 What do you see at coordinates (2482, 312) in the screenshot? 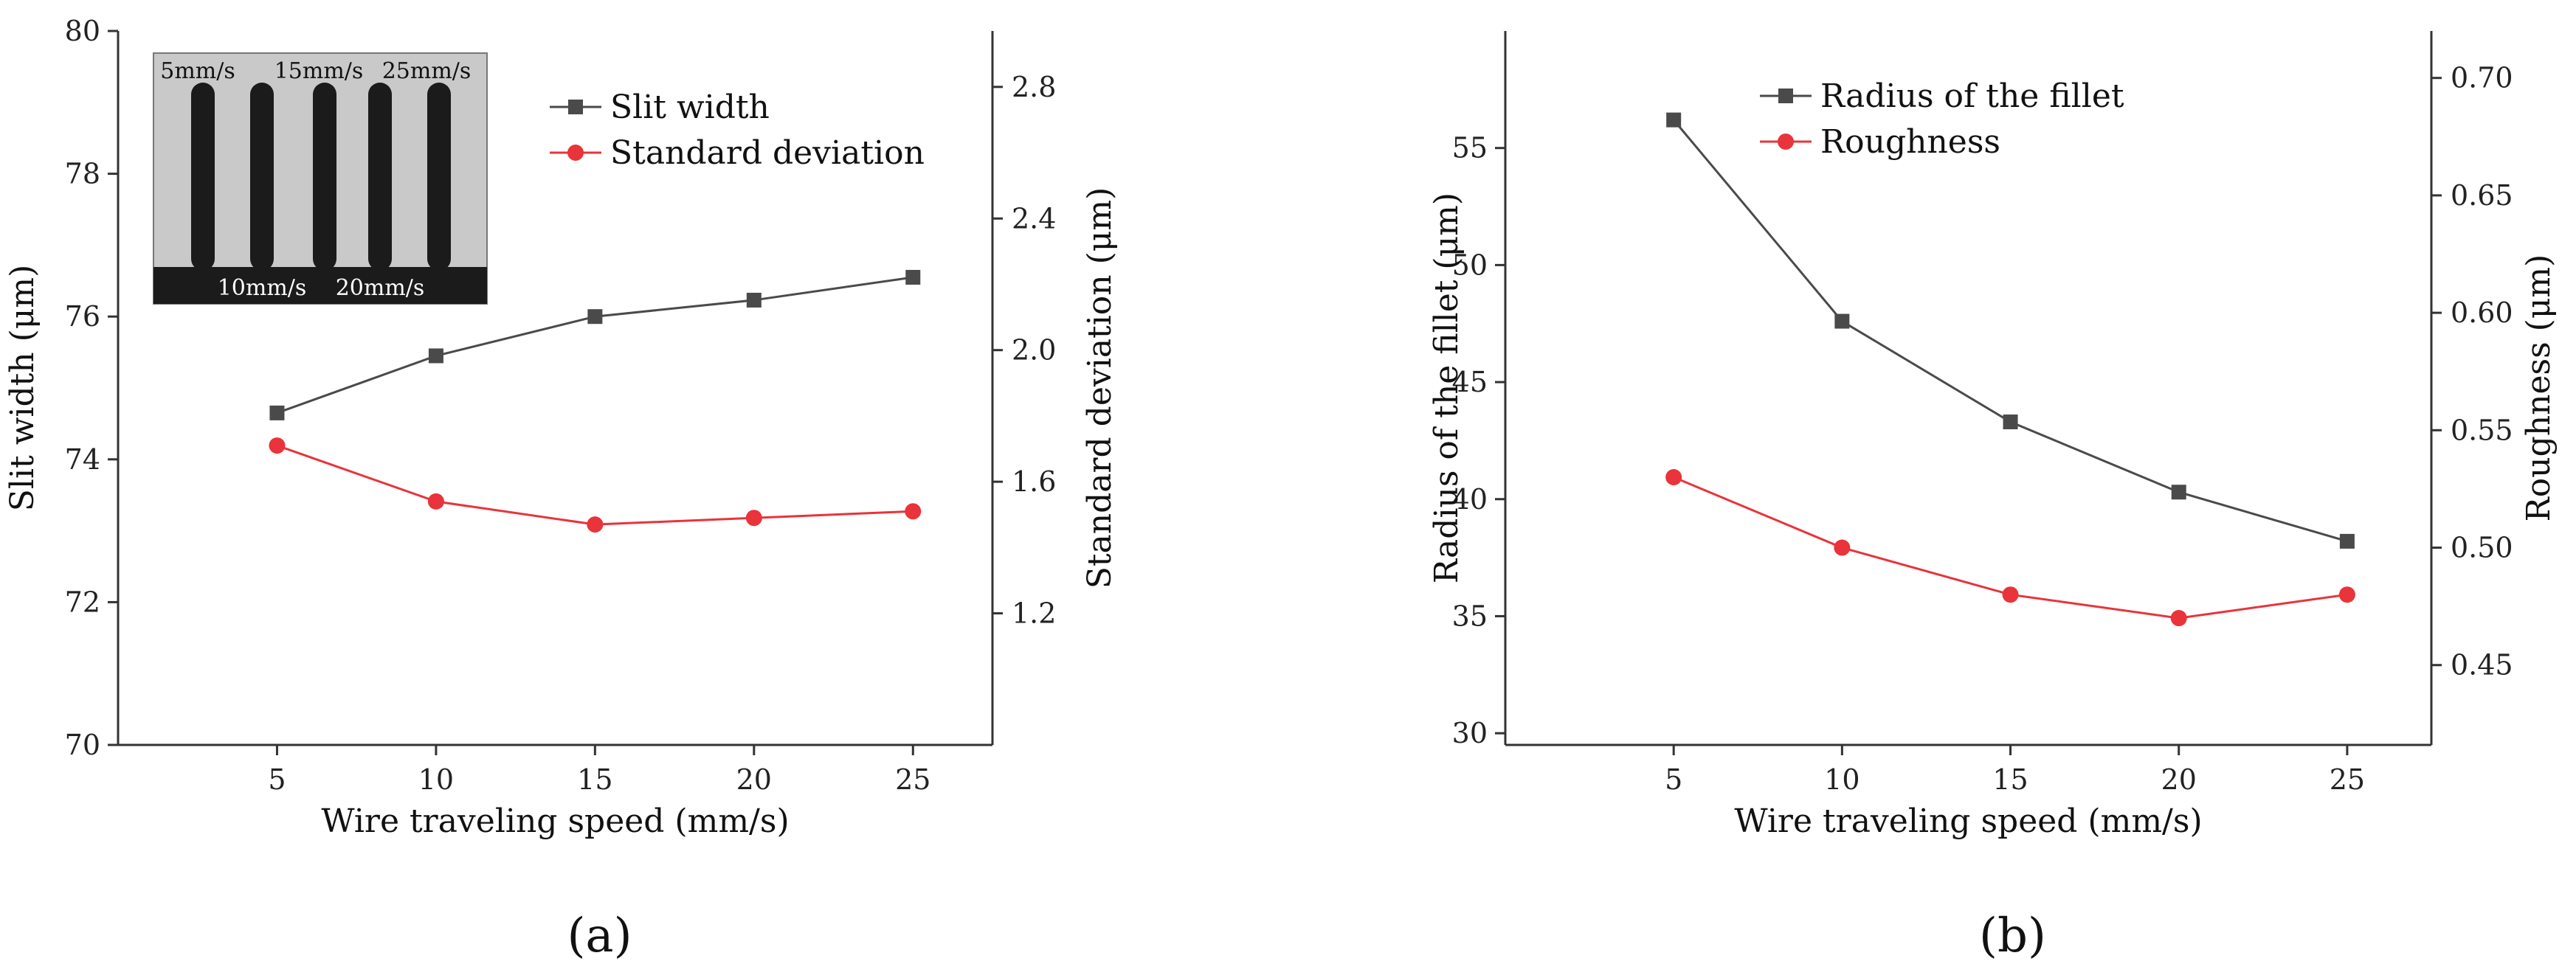
I see `y2-tick-label: 0.60` at bounding box center [2482, 312].